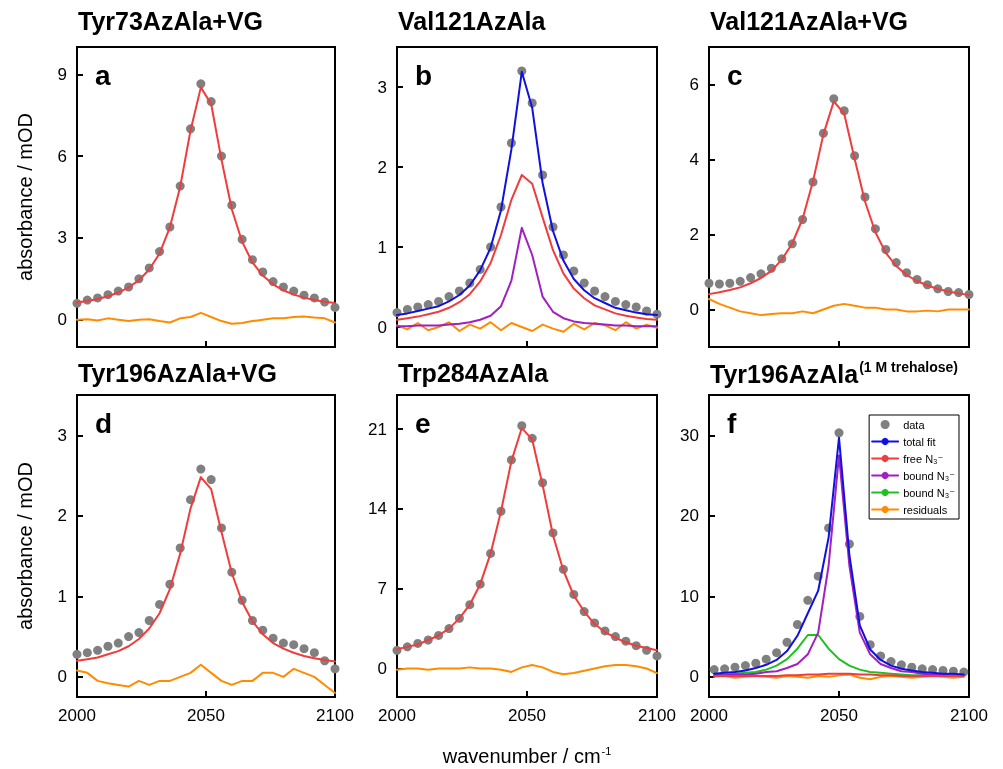  I want to click on annotation: e, so click(423, 423).